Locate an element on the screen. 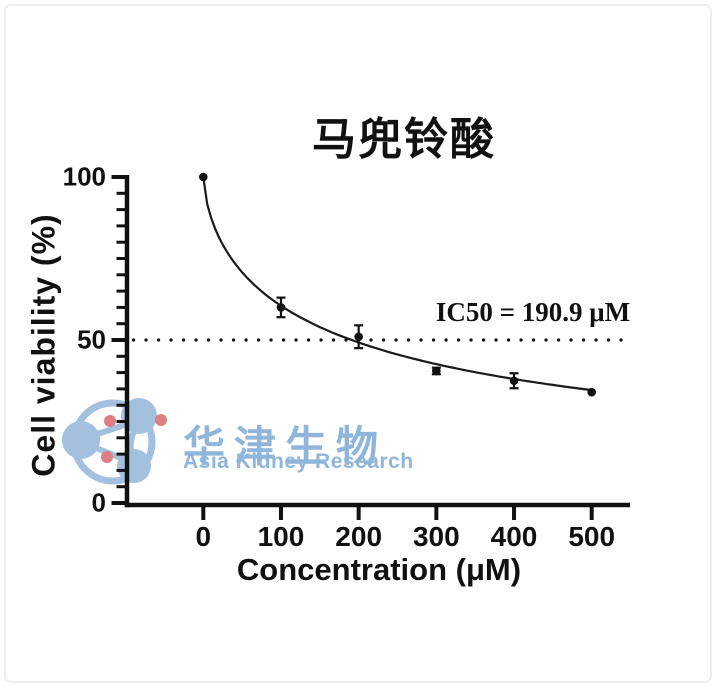 The height and width of the screenshot is (687, 716). y-tick-label: 0 is located at coordinates (98, 502).